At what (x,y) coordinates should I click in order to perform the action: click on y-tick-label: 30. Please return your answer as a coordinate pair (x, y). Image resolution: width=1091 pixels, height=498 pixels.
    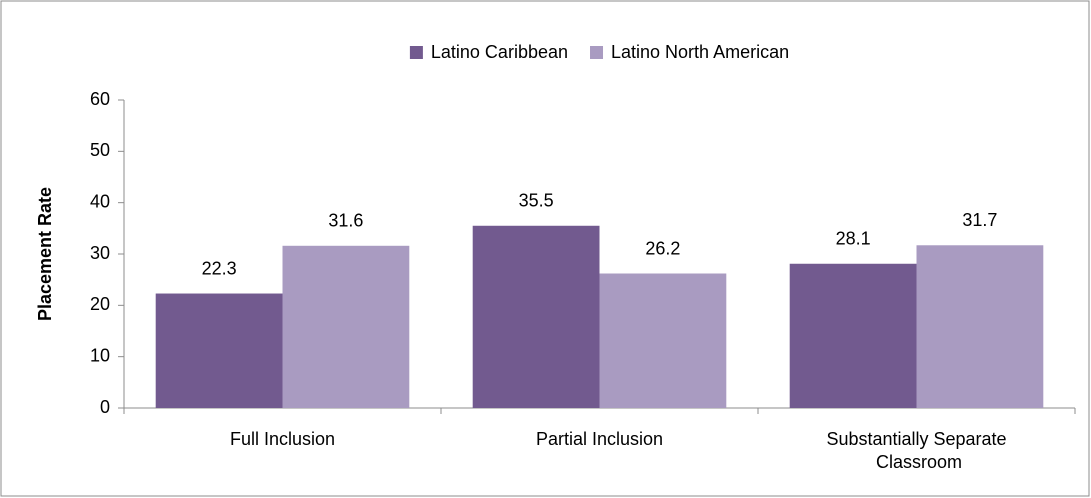
    Looking at the image, I should click on (100, 253).